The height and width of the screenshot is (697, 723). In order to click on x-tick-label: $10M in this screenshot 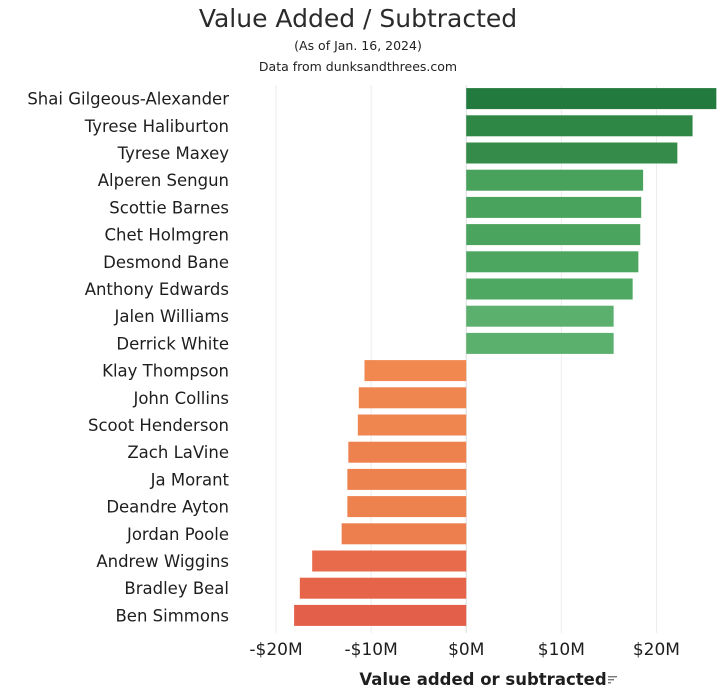, I will do `click(561, 650)`.